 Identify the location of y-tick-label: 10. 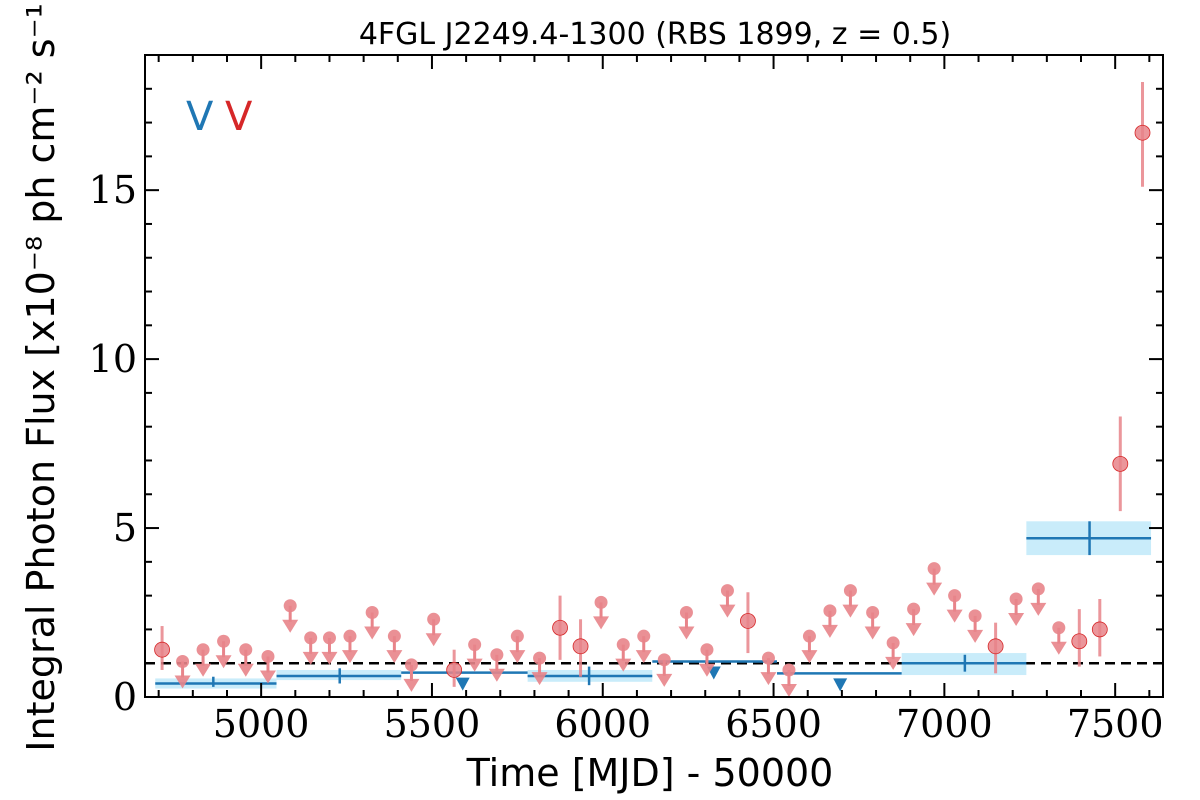
(113, 359).